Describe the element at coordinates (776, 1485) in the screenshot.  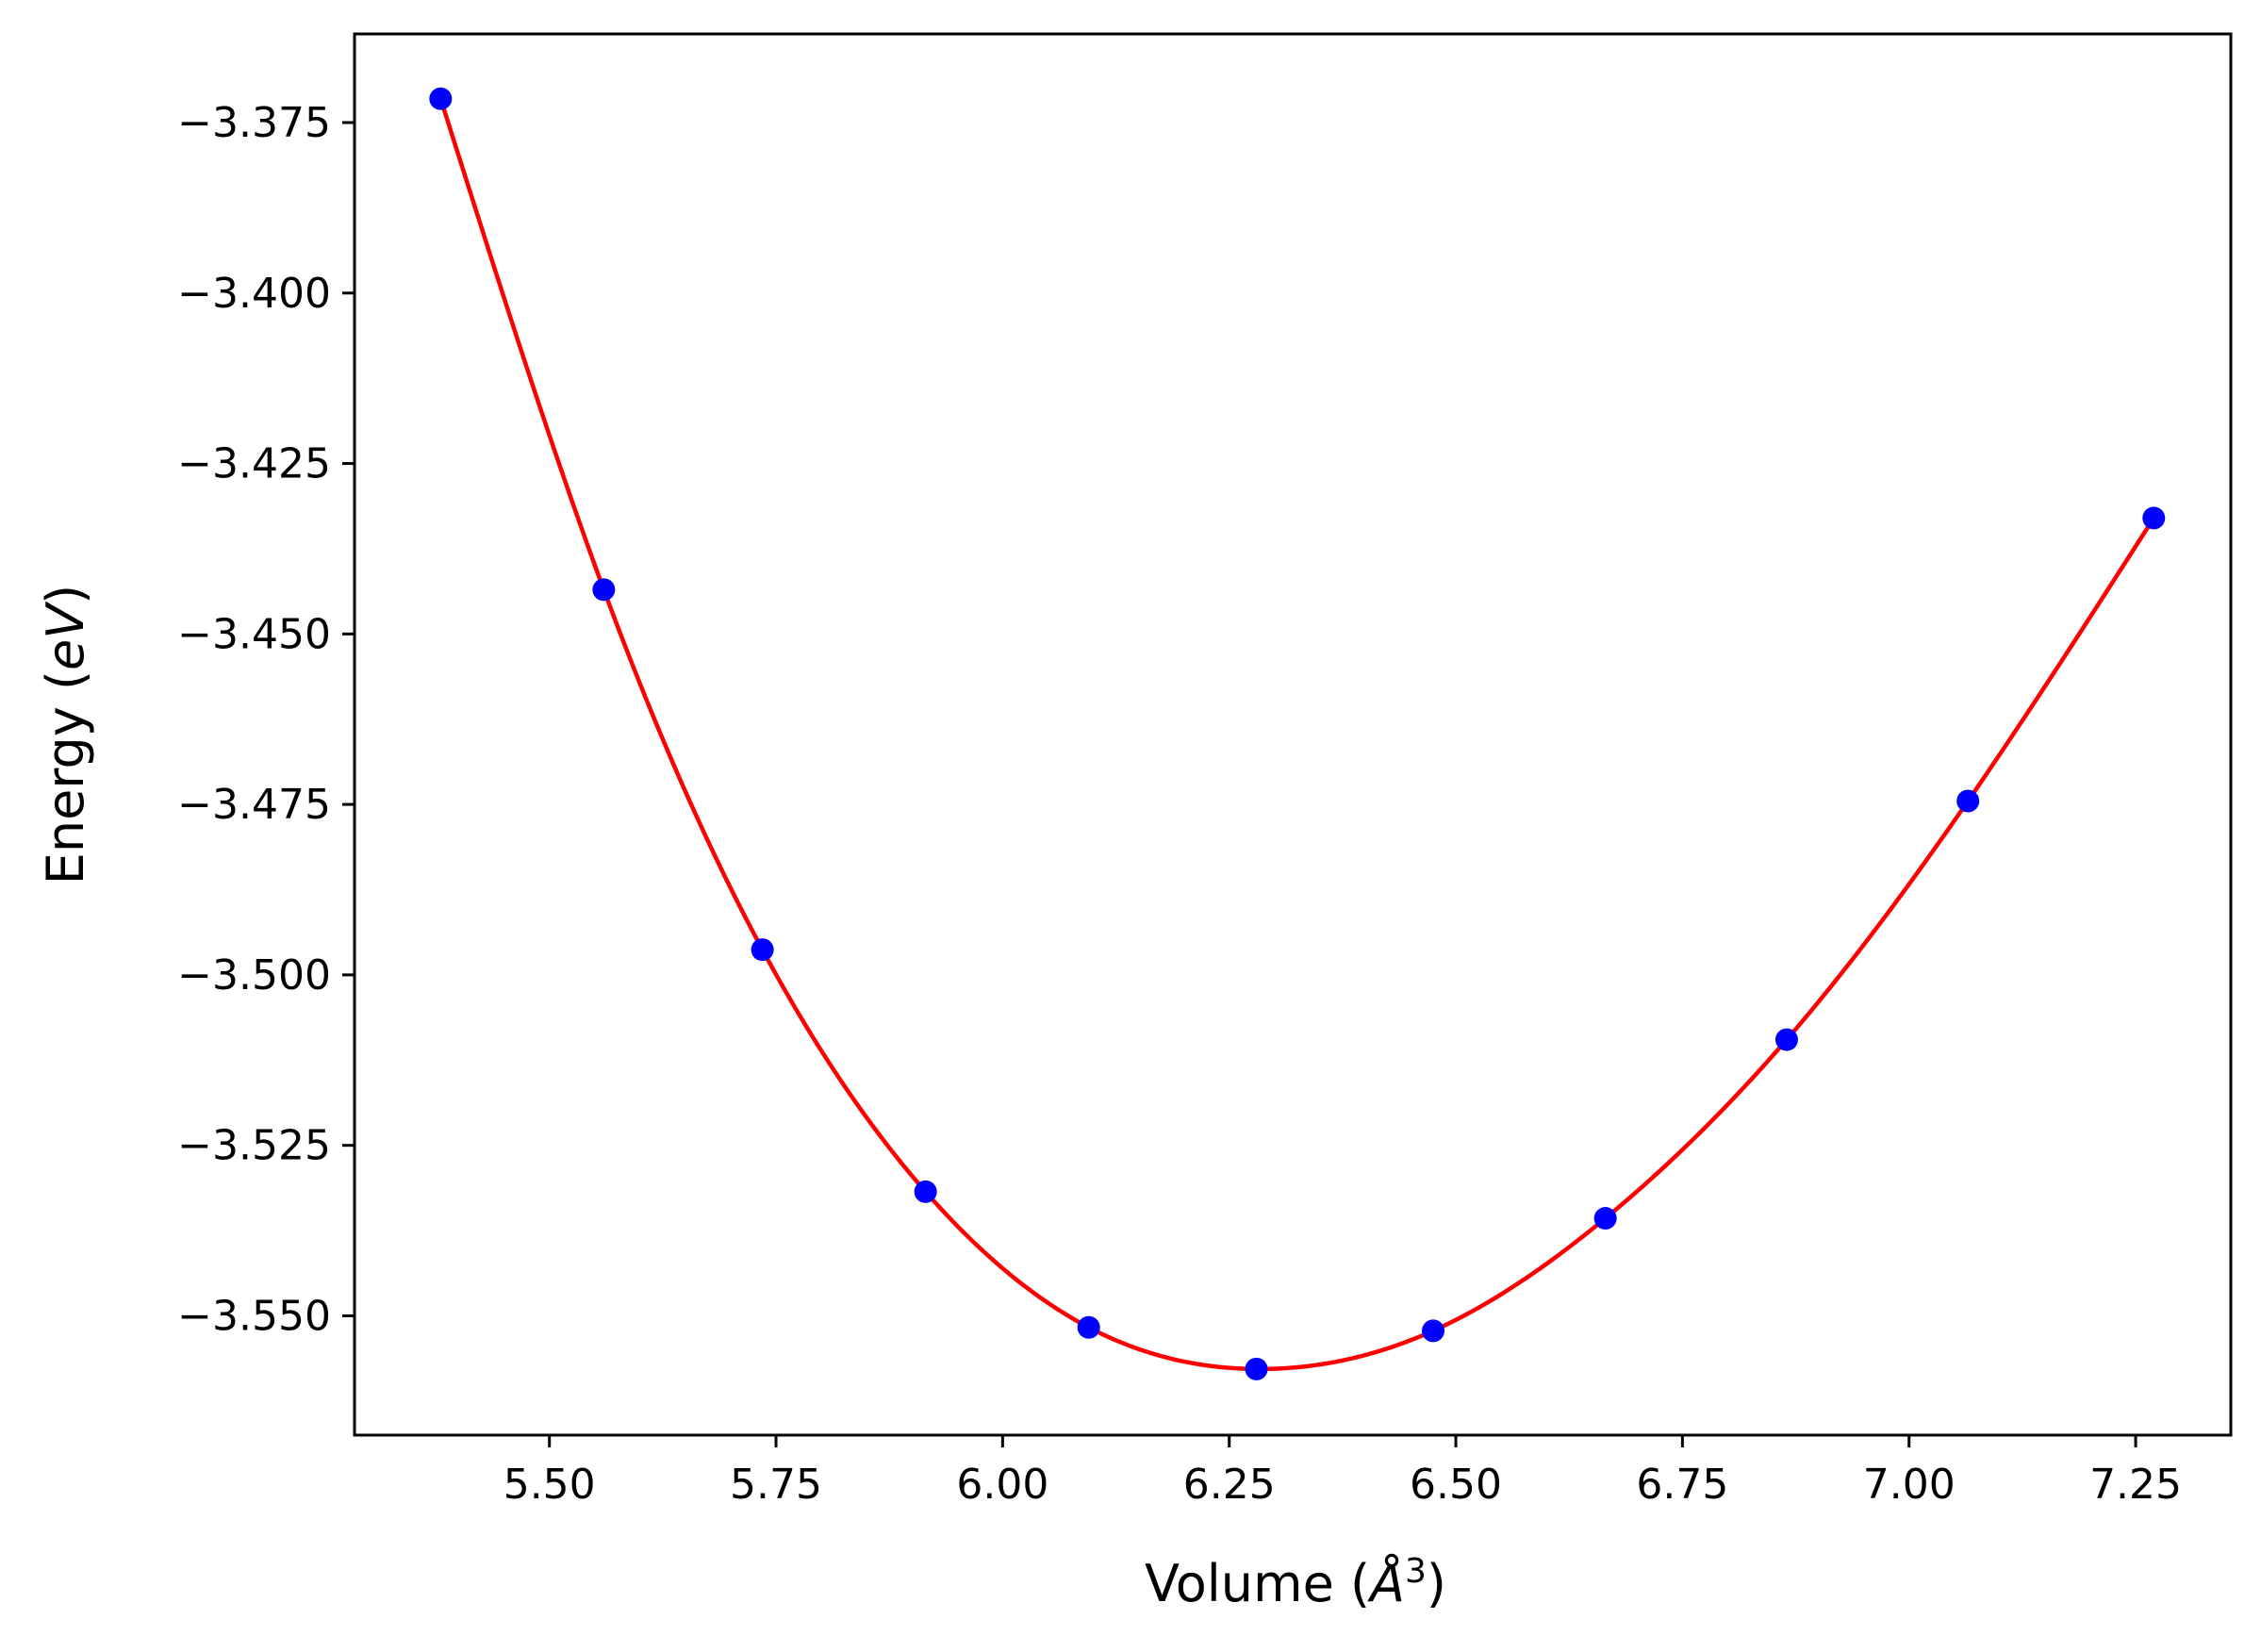
I see `x-tick-label: 5.75` at that location.